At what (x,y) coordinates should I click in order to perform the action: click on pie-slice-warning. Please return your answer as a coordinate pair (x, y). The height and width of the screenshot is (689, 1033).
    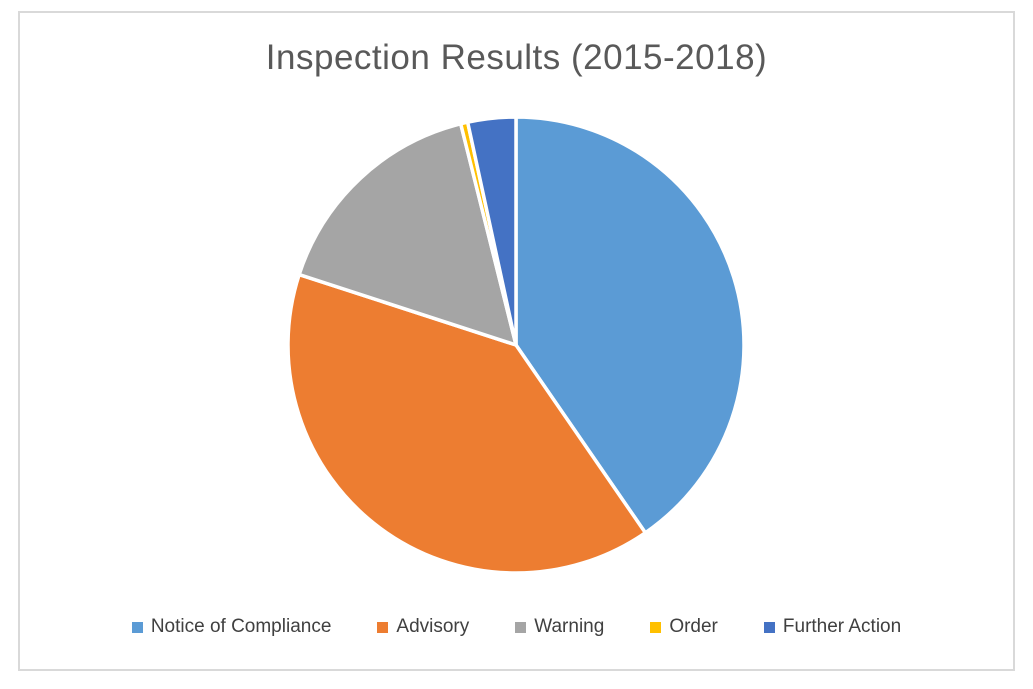
    Looking at the image, I should click on (407, 234).